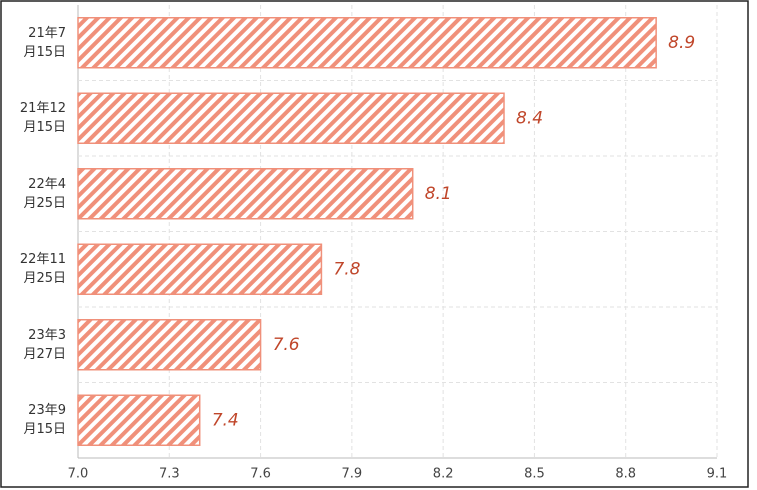 This screenshot has height=490, width=757. I want to click on x-tick-label: 7.9, so click(352, 474).